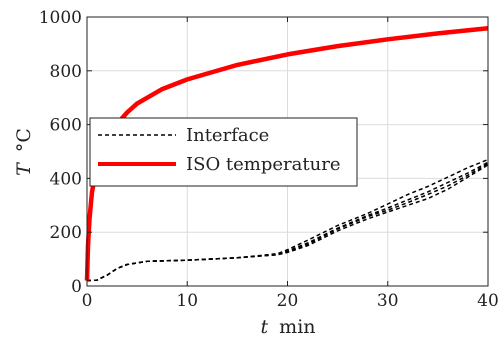 This screenshot has height=345, width=504. I want to click on y-tick-label: 600, so click(66, 126).